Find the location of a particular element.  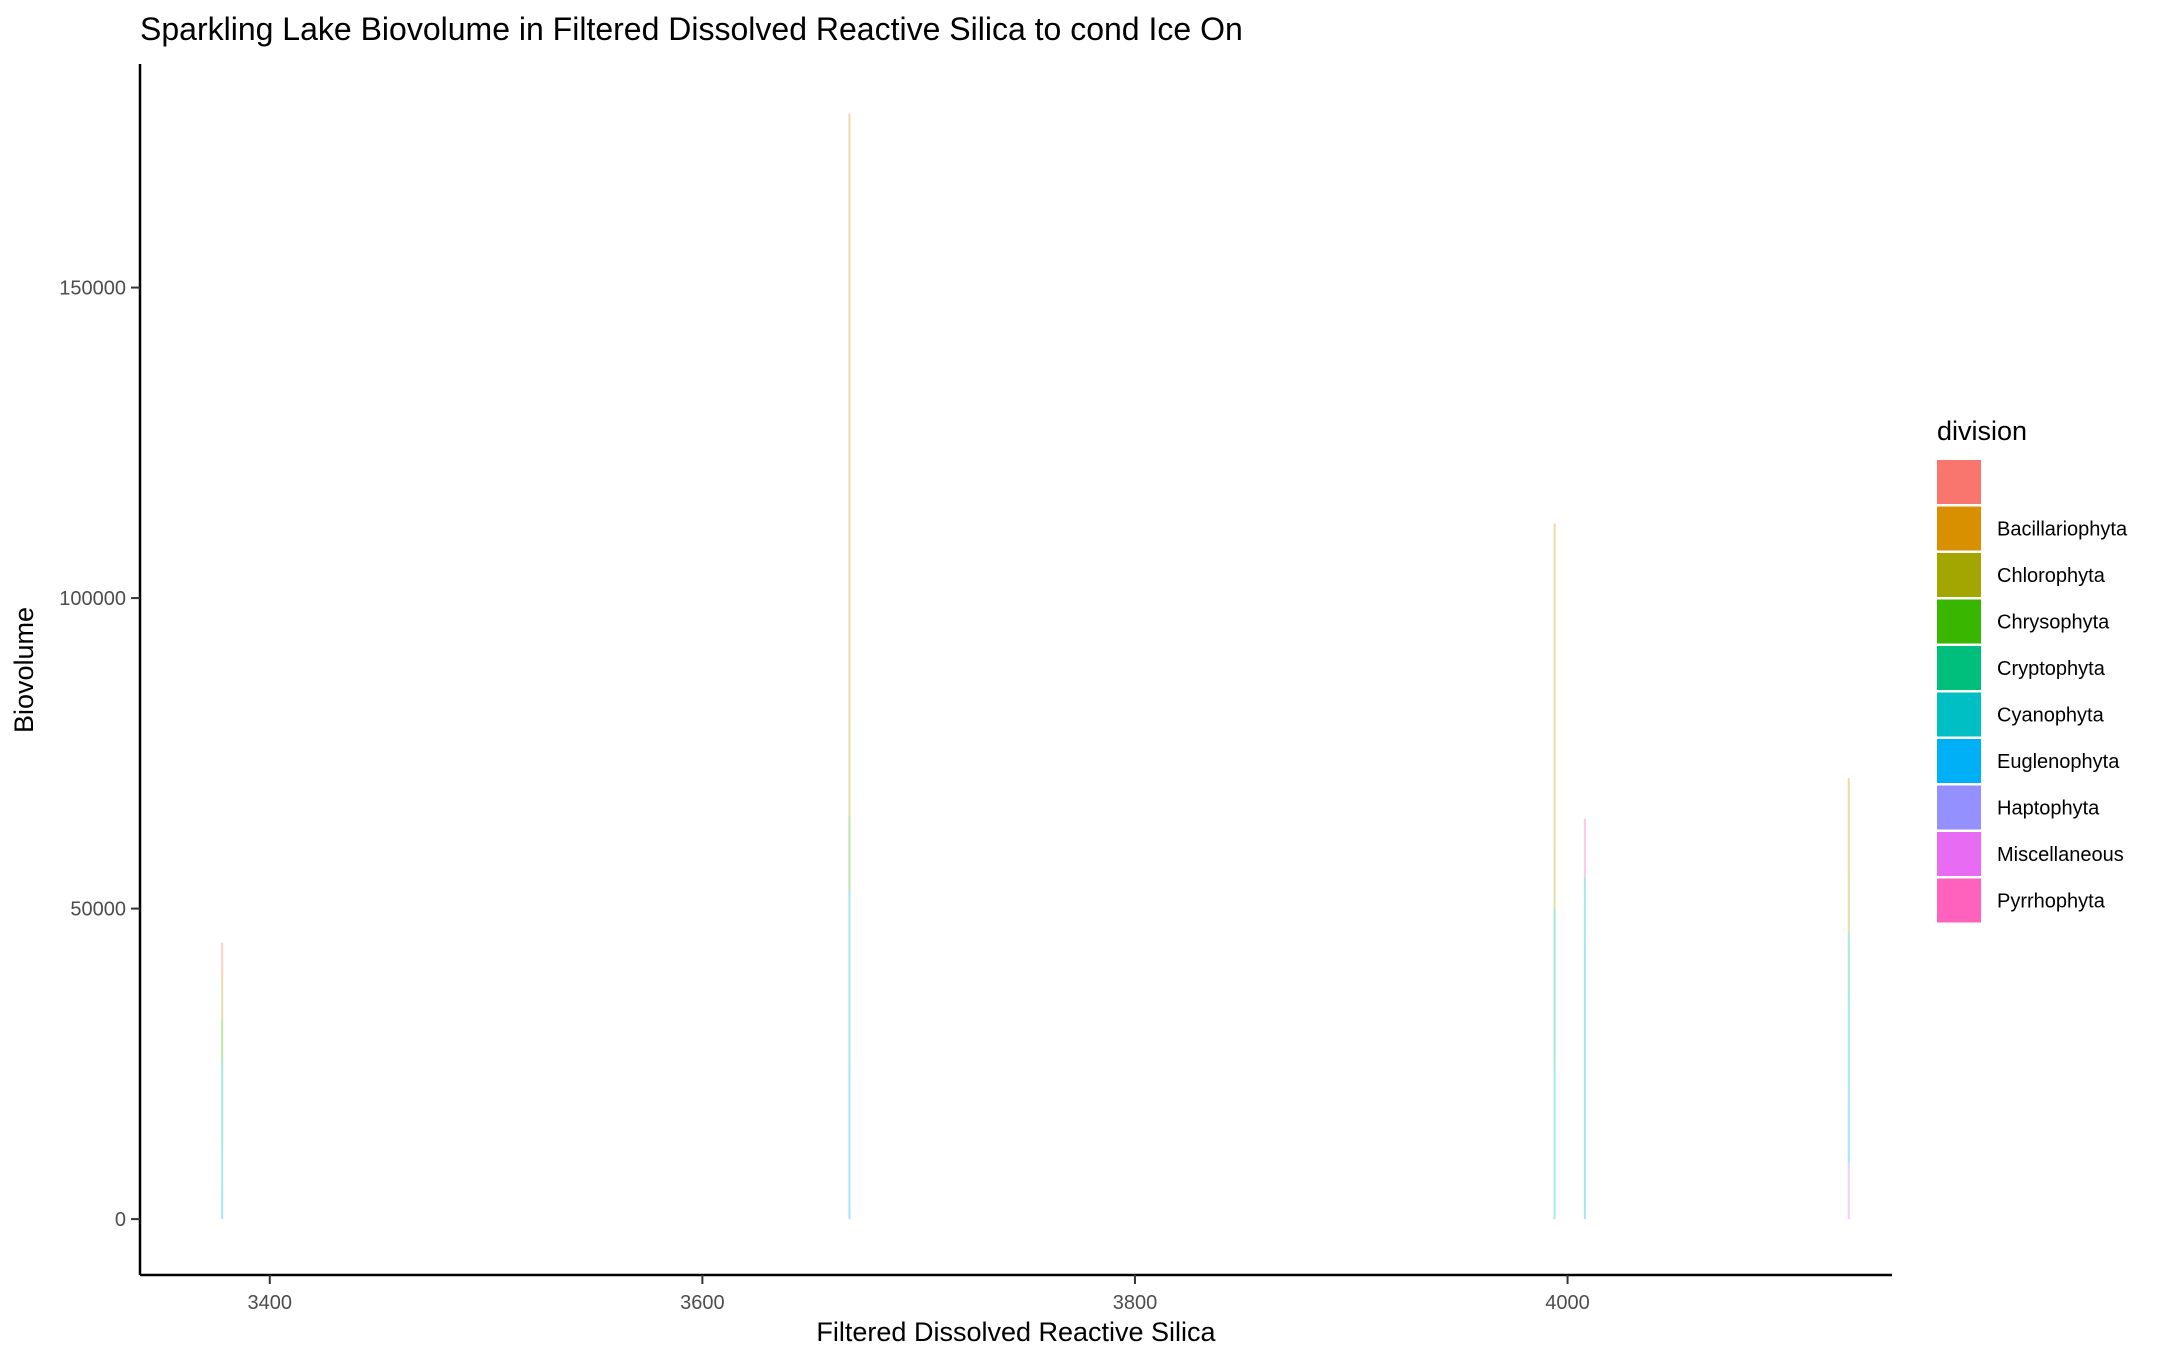

legend-label: Euglenophyta is located at coordinates (2058, 762).